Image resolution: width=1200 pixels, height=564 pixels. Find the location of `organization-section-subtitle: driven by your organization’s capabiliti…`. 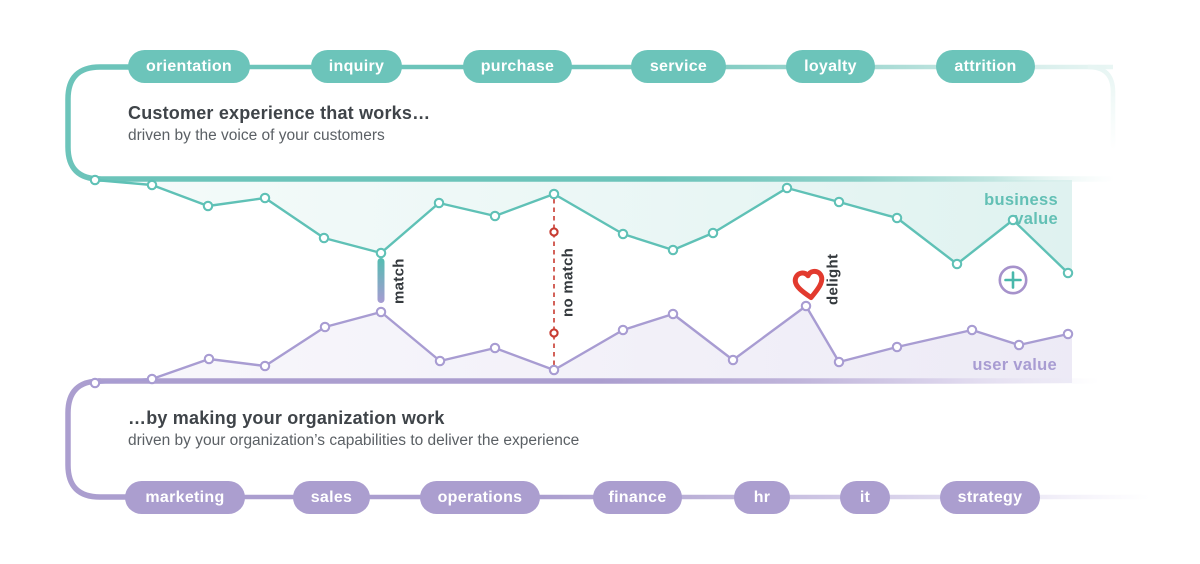

organization-section-subtitle: driven by your organization’s capabiliti… is located at coordinates (354, 440).